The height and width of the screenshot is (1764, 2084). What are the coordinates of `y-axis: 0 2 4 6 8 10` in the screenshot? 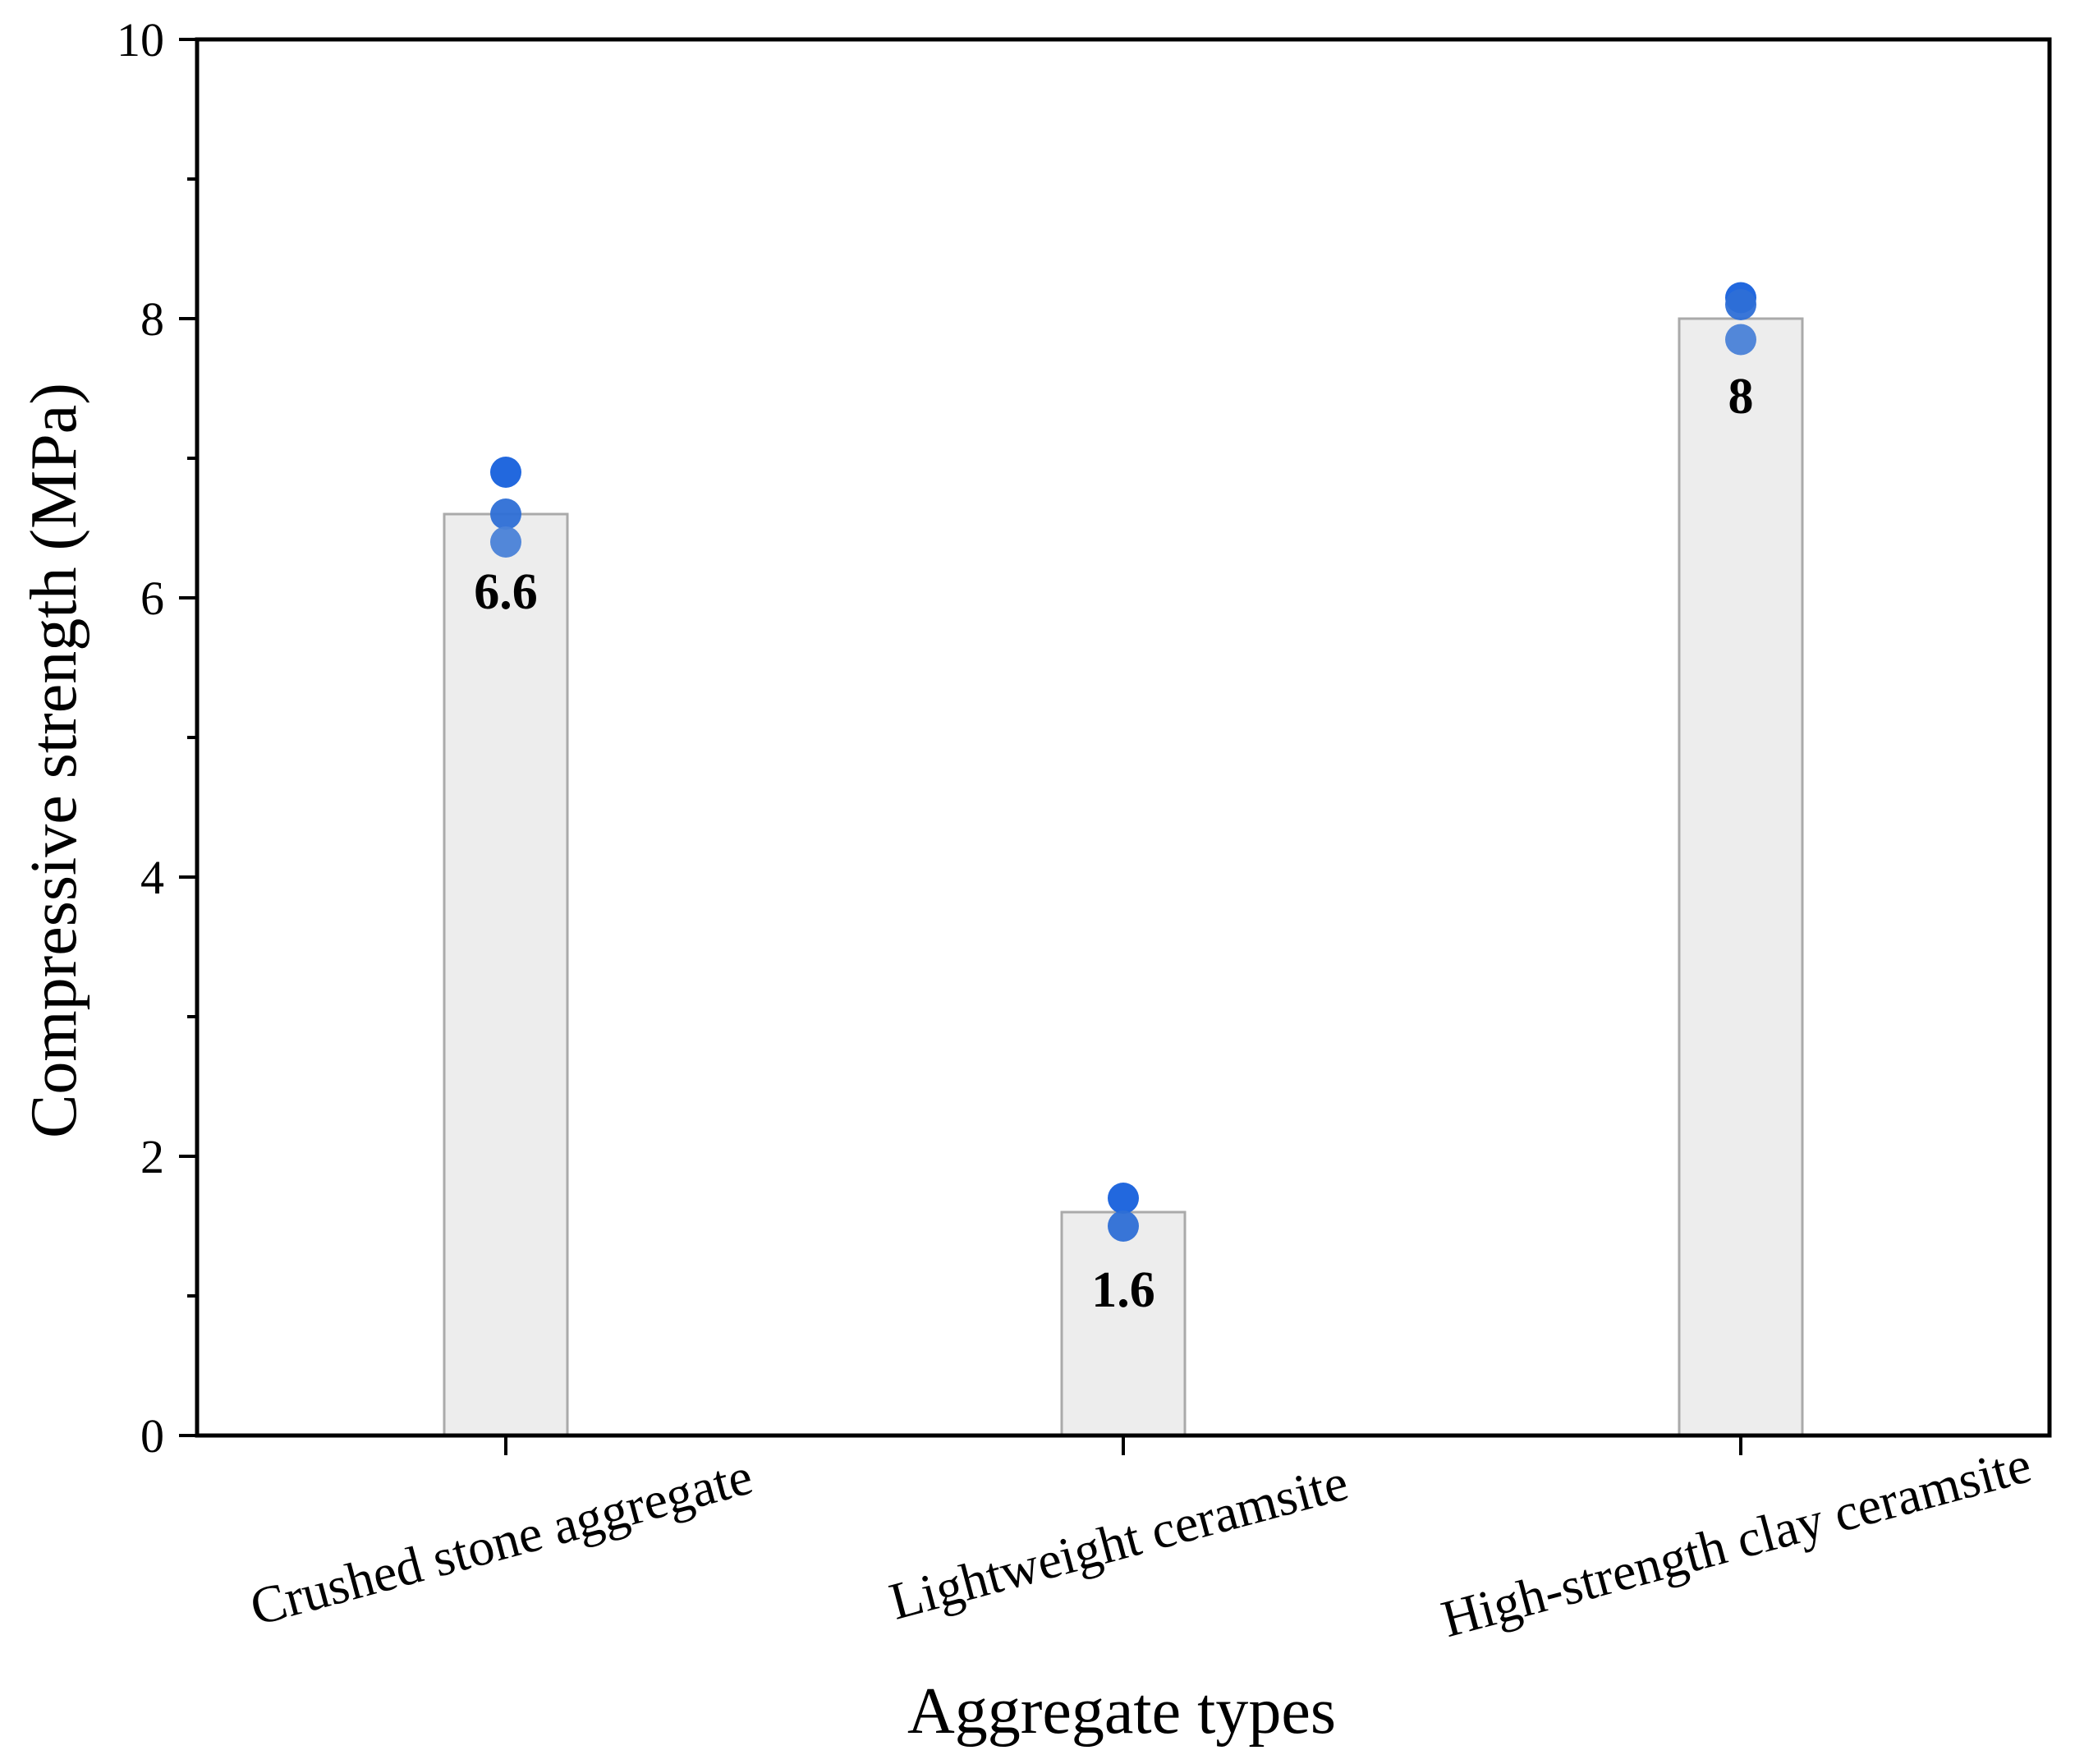 It's located at (157, 738).